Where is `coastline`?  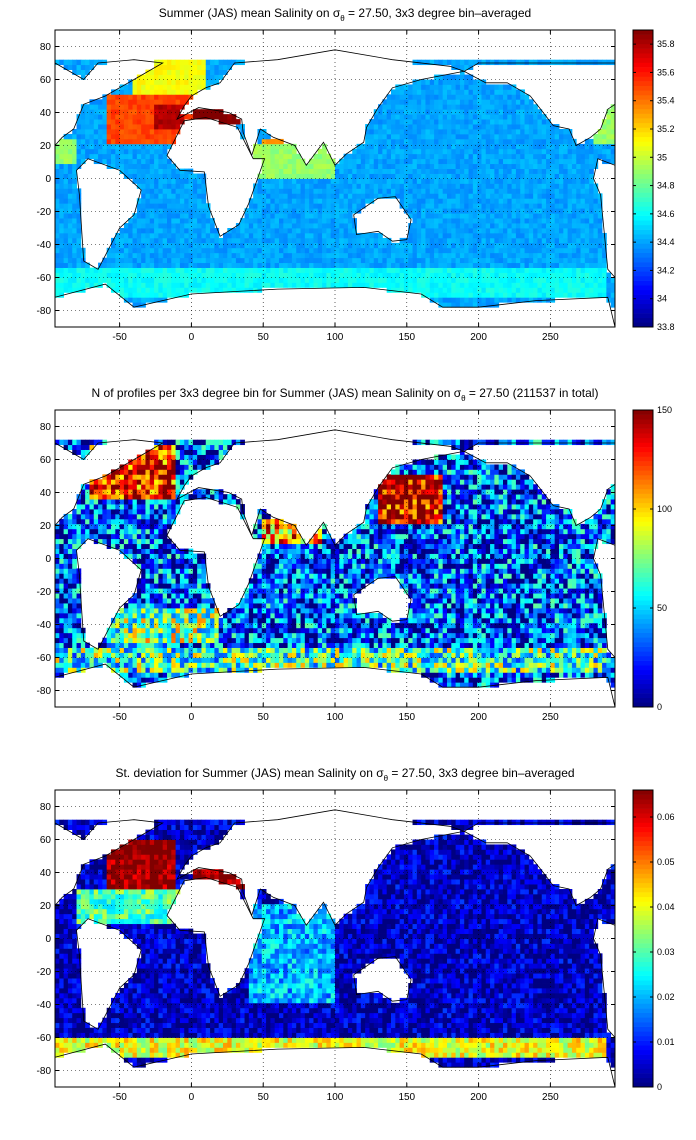 coastline is located at coordinates (335, 305).